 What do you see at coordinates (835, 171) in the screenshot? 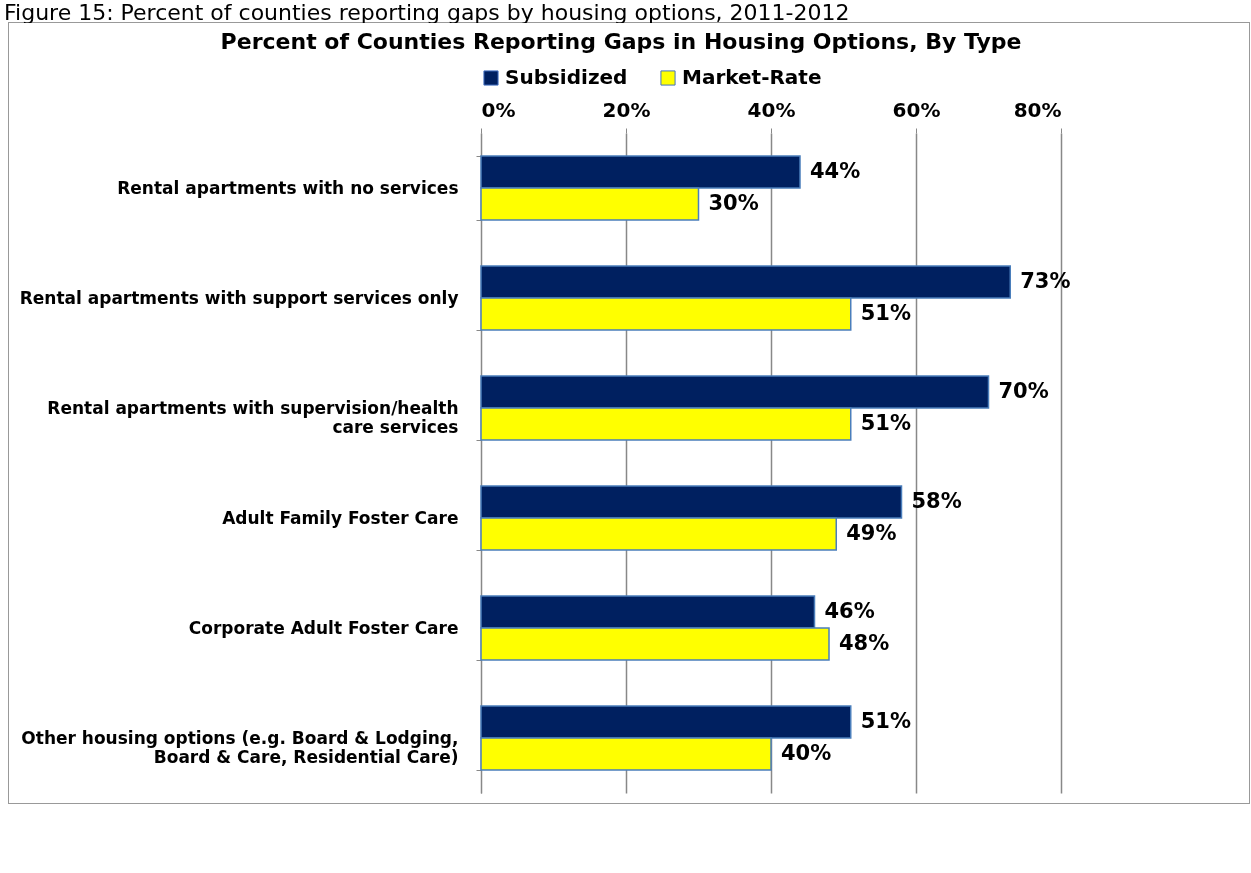
I see `data-label: 44%` at bounding box center [835, 171].